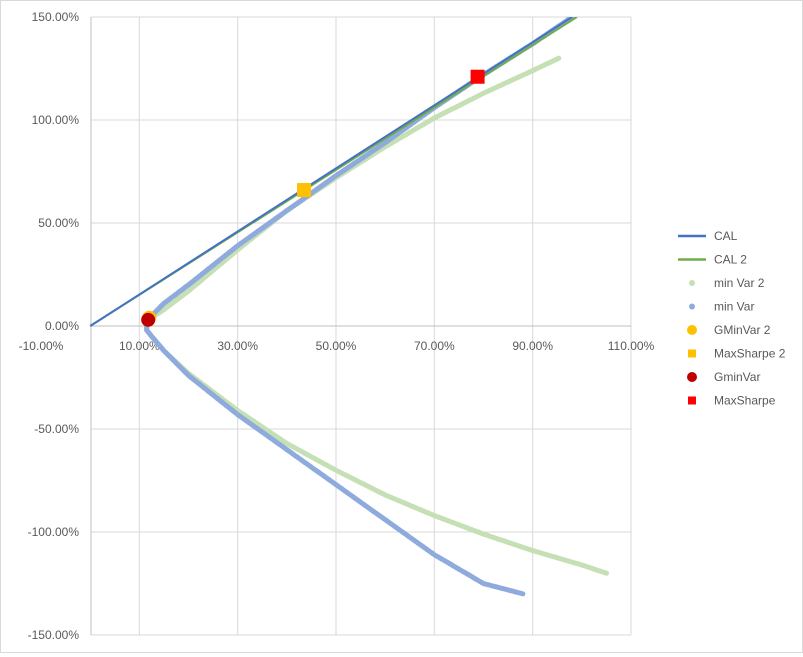  What do you see at coordinates (56, 429) in the screenshot?
I see `y-tick-label: -50.00%` at bounding box center [56, 429].